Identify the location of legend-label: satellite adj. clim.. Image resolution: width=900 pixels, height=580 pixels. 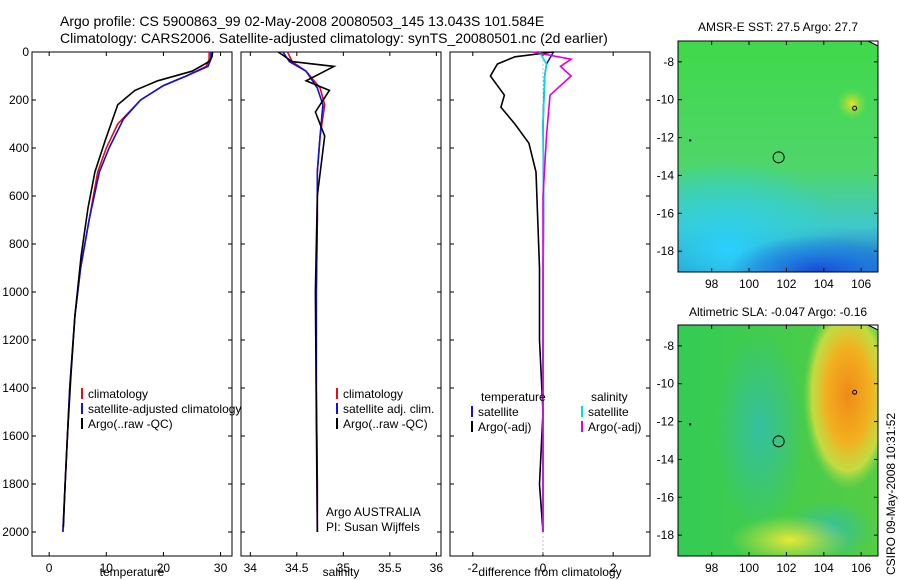
(388, 409).